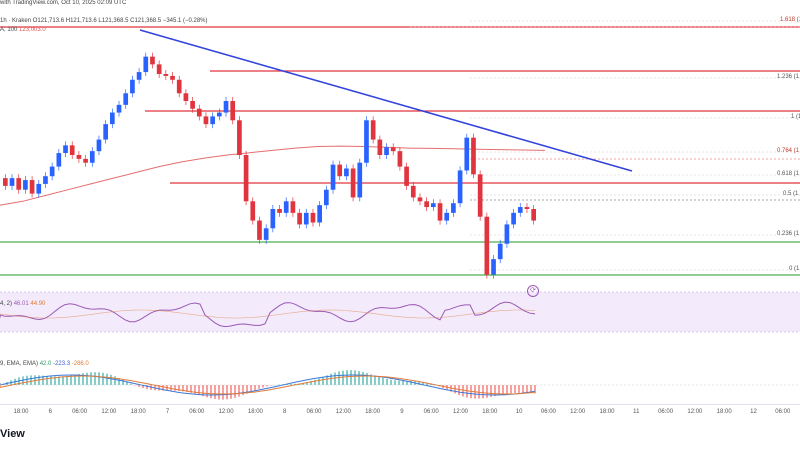  What do you see at coordinates (533, 291) in the screenshot?
I see `goto-realtime-icon: ⟳` at bounding box center [533, 291].